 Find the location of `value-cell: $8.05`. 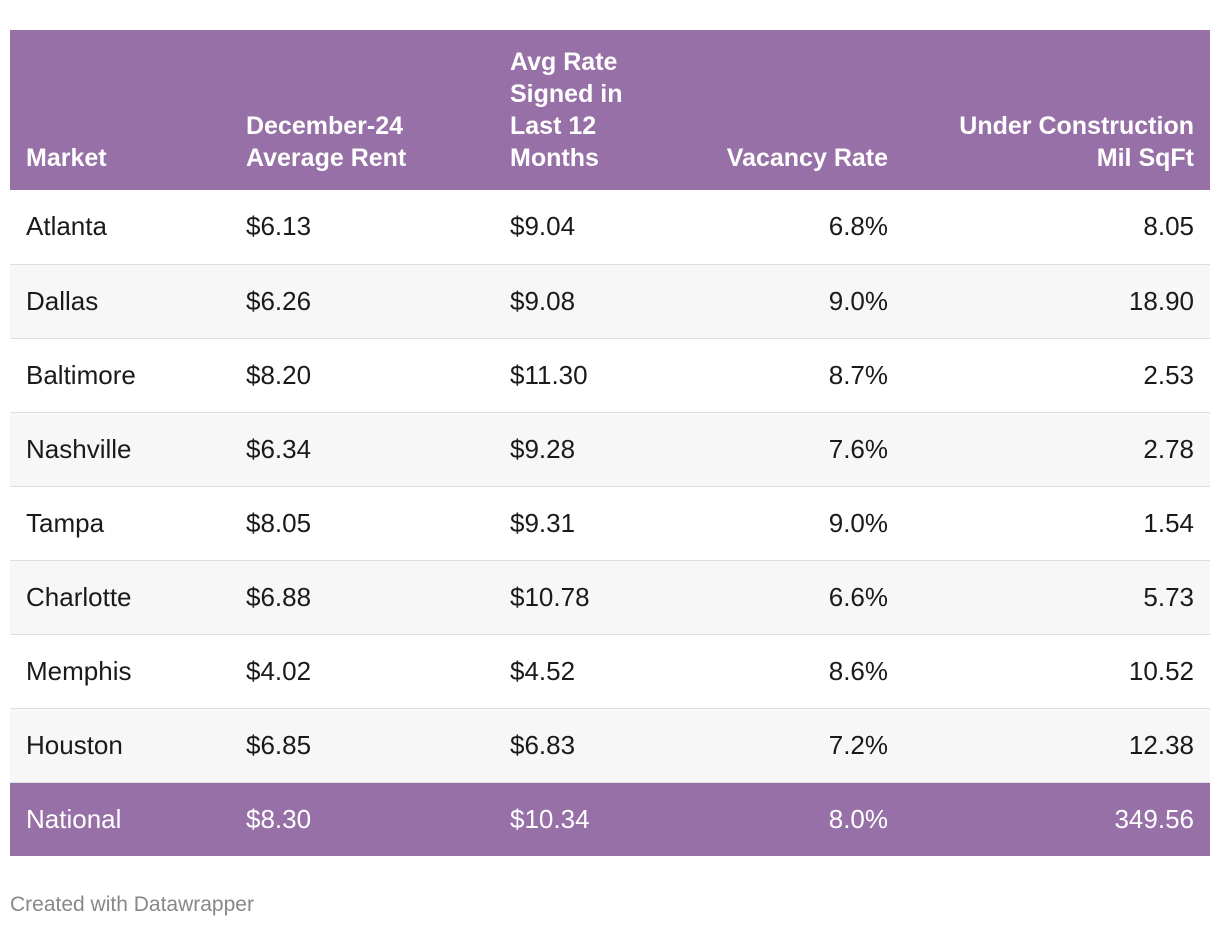

value-cell: $8.05 is located at coordinates (279, 522).